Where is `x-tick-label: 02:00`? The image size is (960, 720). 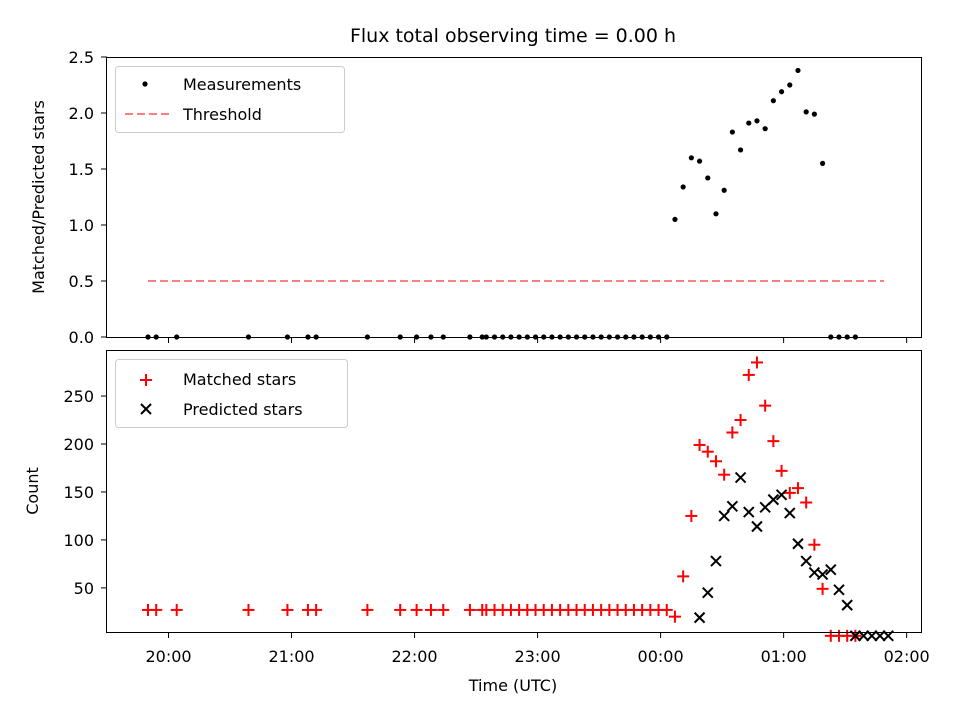 x-tick-label: 02:00 is located at coordinates (907, 656).